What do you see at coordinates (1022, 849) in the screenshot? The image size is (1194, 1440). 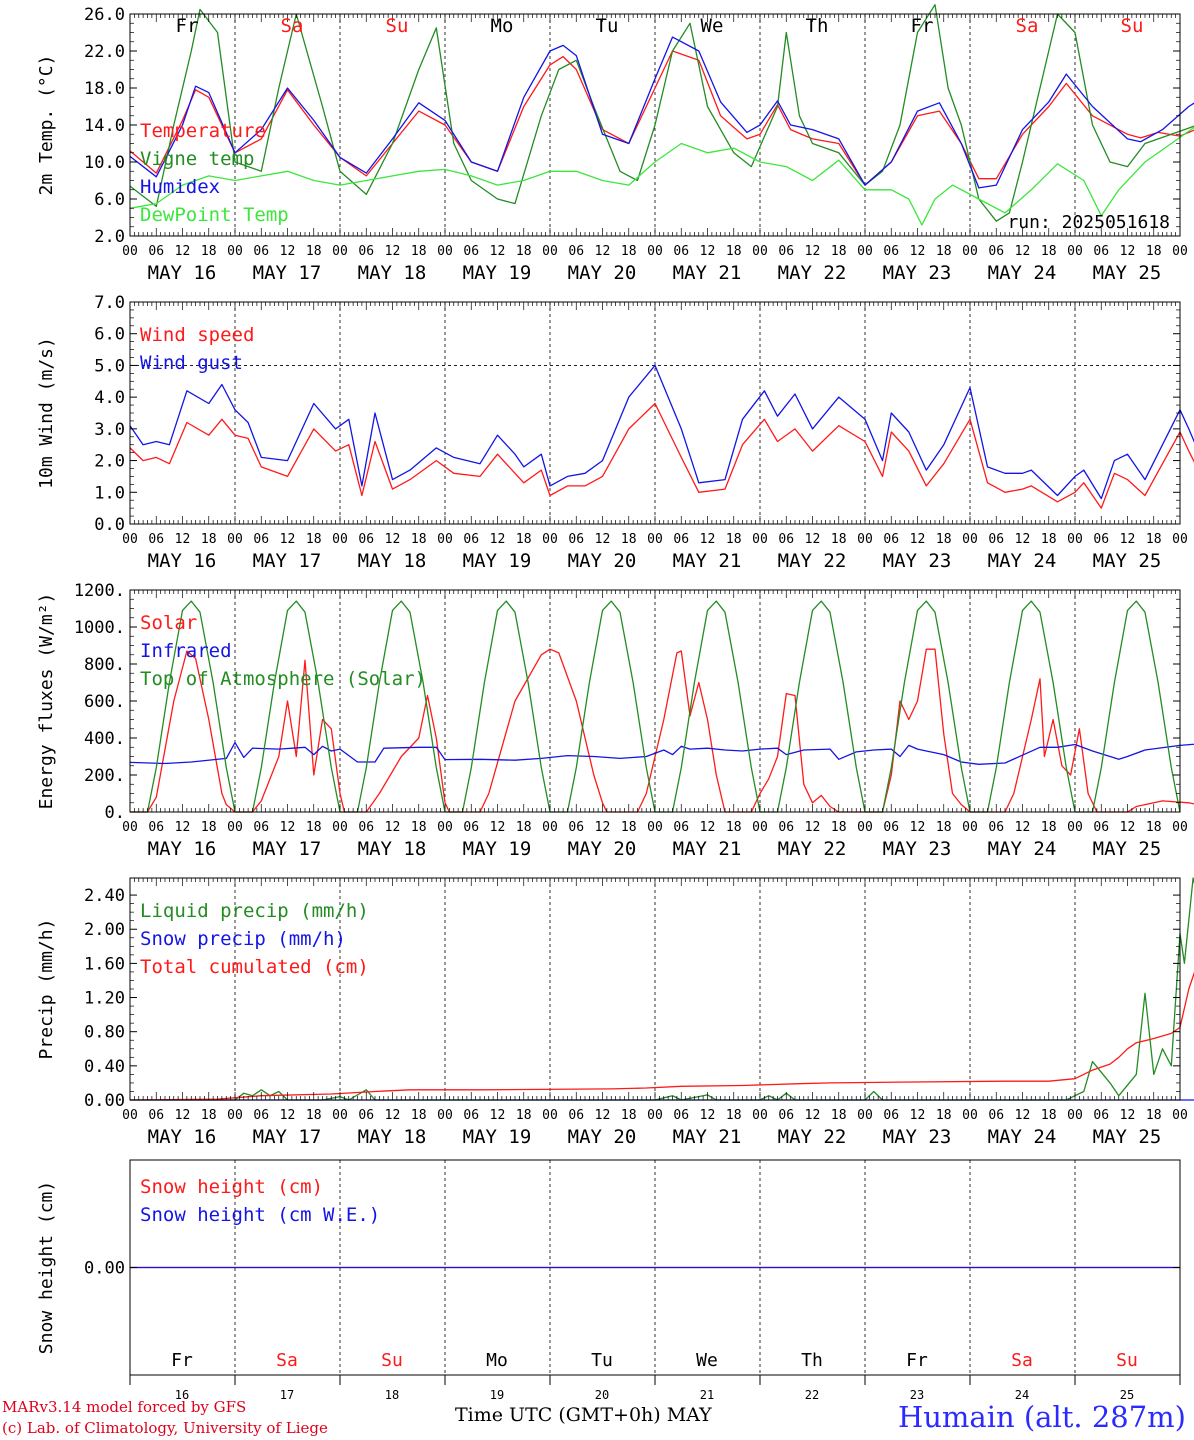 I see `day-label: MAY 24` at bounding box center [1022, 849].